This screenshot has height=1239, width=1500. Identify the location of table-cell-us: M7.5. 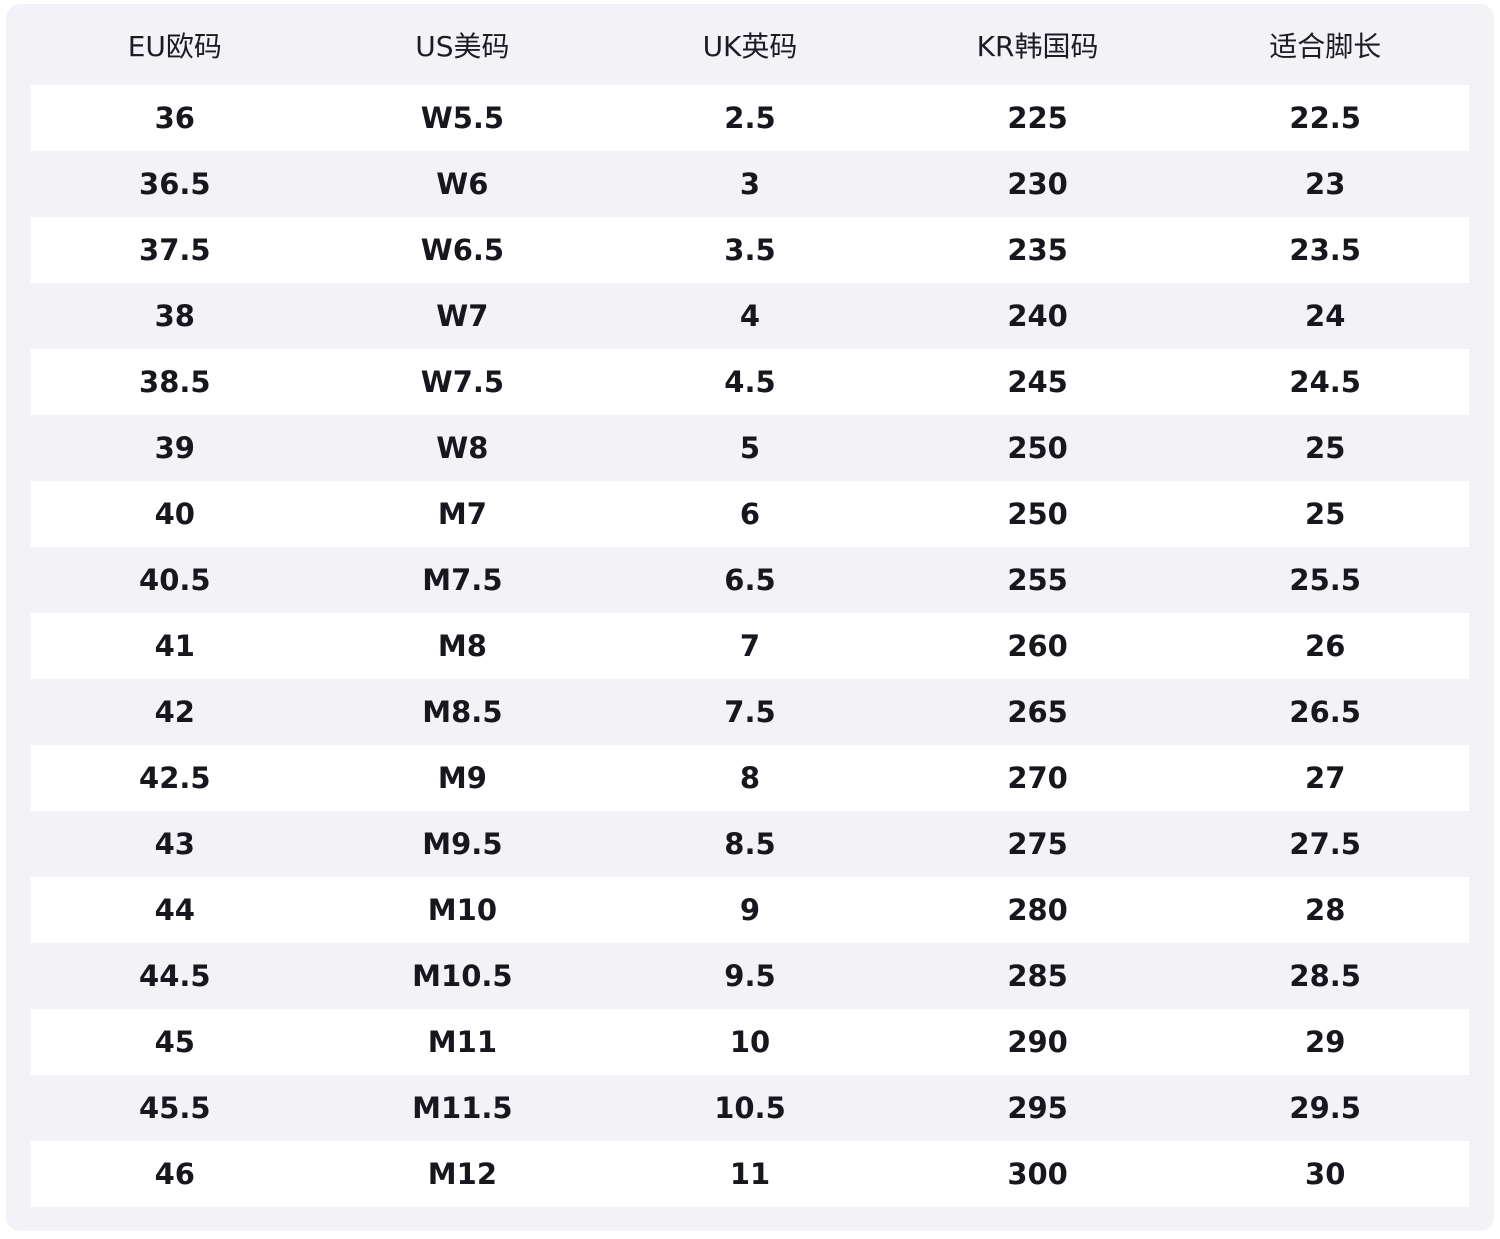
(462, 580).